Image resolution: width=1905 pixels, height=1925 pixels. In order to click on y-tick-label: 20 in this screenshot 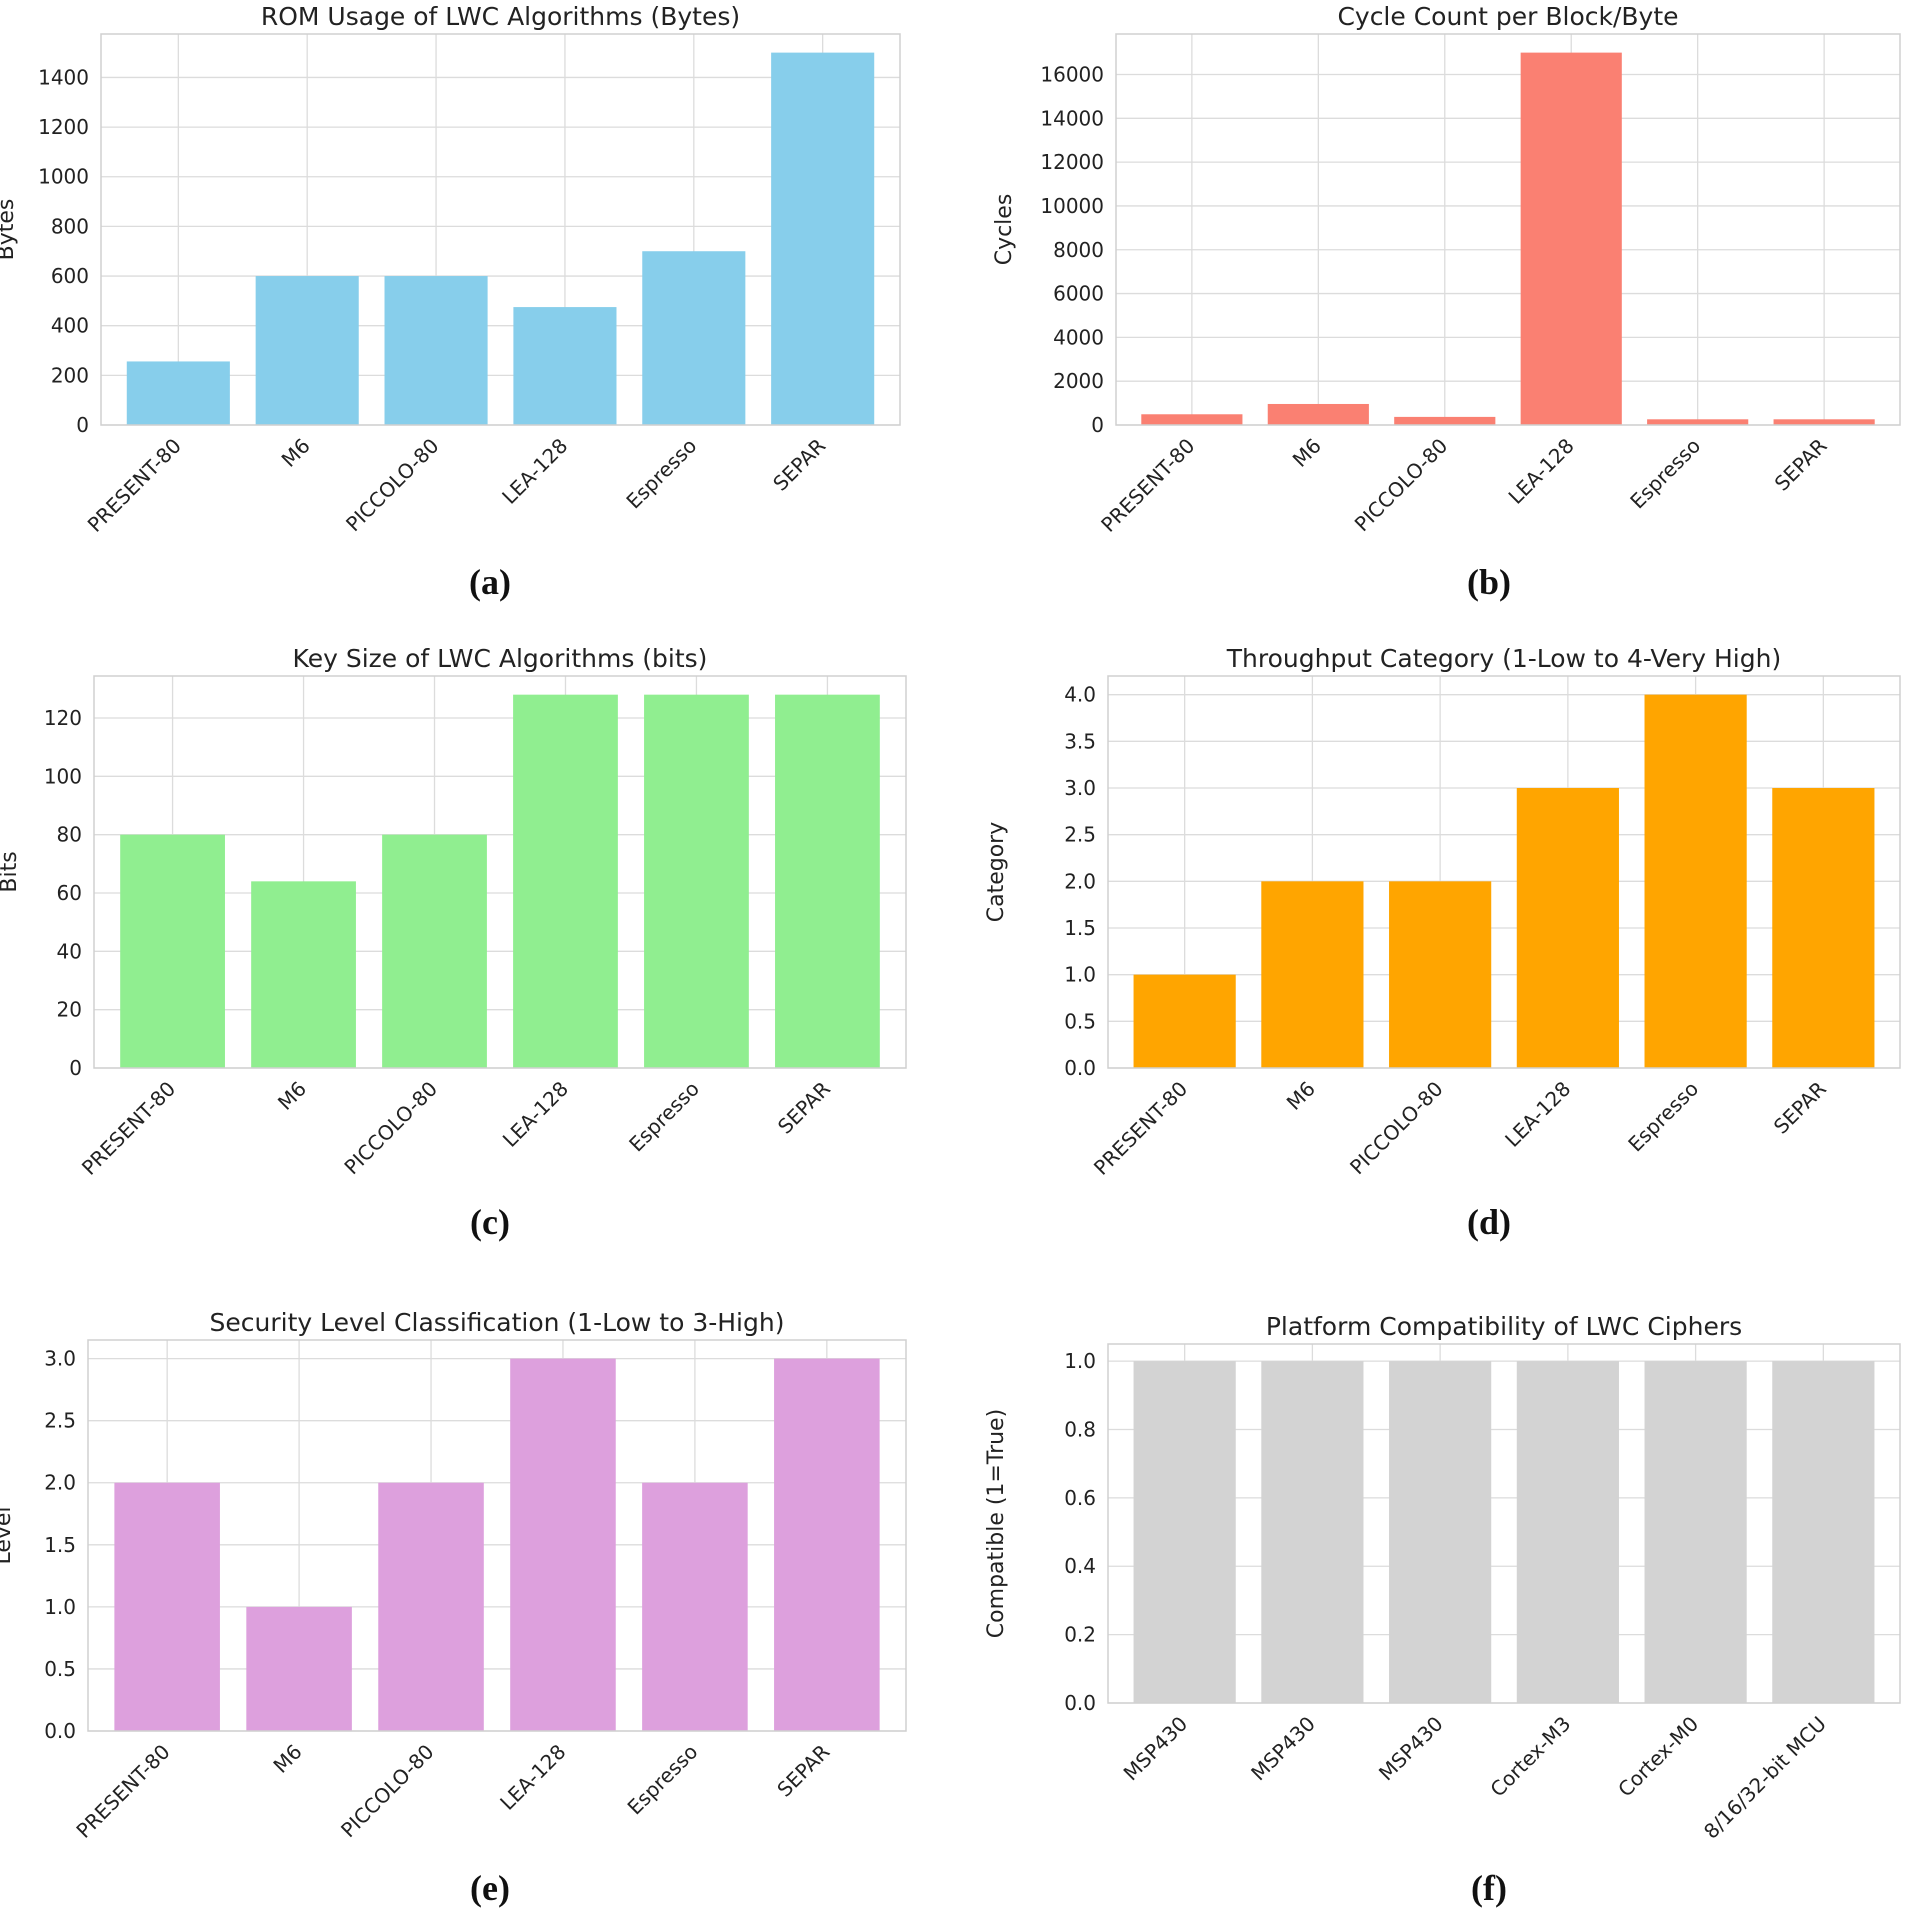, I will do `click(69, 1010)`.